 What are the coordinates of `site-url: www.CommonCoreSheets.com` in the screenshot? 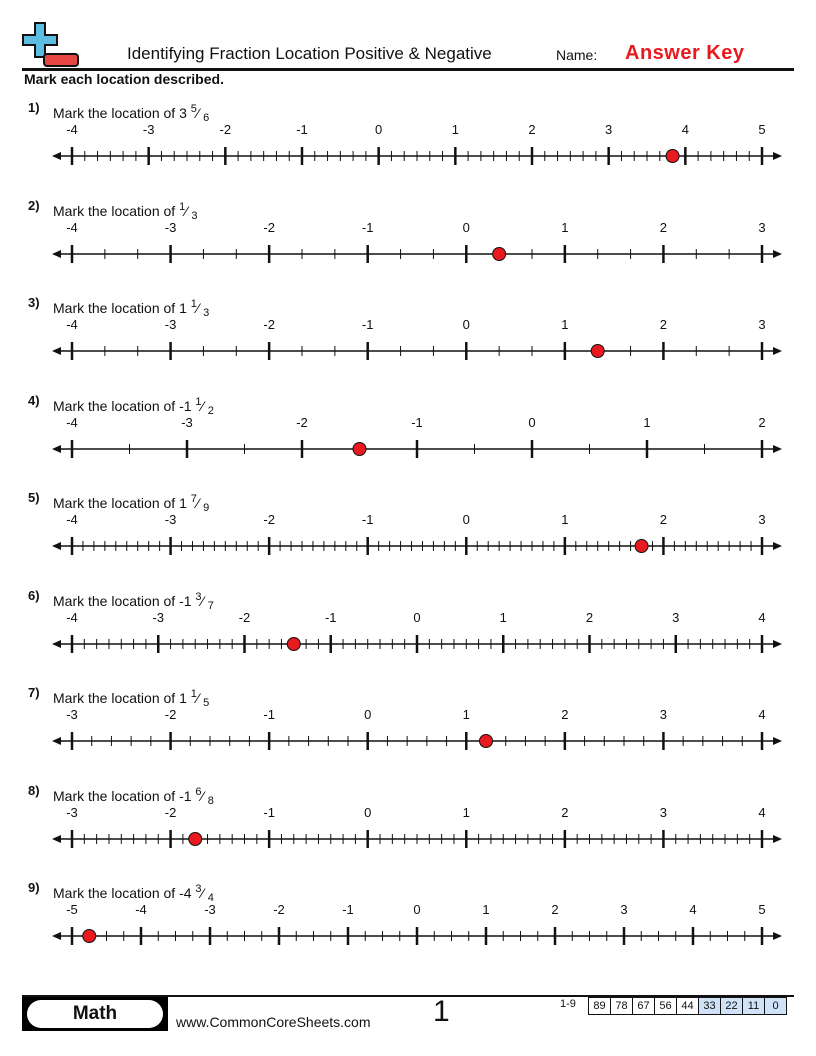 It's located at (273, 1022).